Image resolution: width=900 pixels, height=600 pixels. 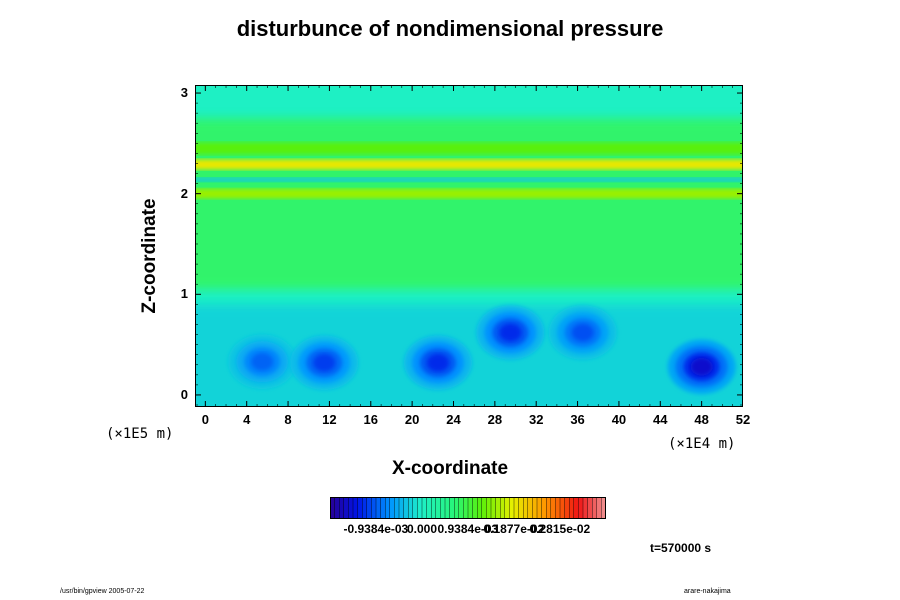 What do you see at coordinates (205, 419) in the screenshot?
I see `x-tick-label: 0` at bounding box center [205, 419].